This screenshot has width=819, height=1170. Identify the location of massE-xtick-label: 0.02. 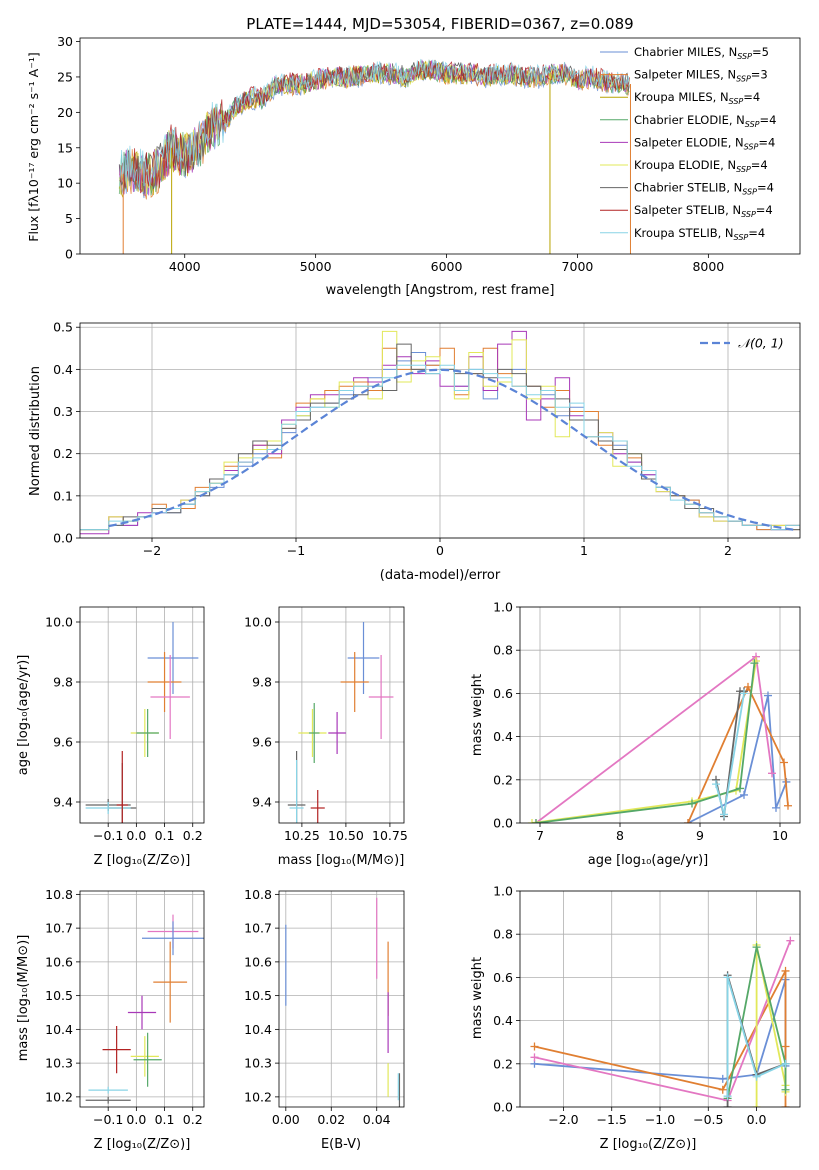
(331, 1119).